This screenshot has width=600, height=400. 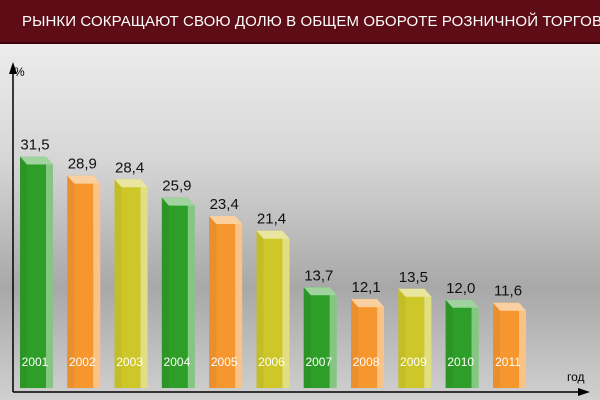 I want to click on value-label-2008: 12,1, so click(x=365, y=287).